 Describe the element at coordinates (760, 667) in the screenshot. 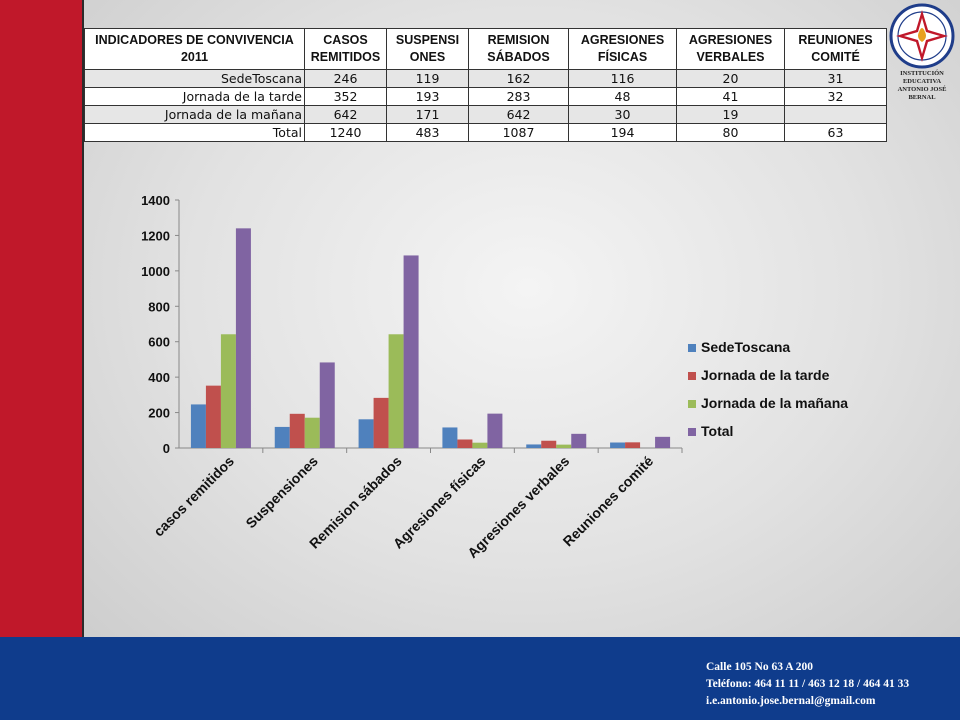

I see `footer-address: Calle 105 No 63 A 200` at that location.